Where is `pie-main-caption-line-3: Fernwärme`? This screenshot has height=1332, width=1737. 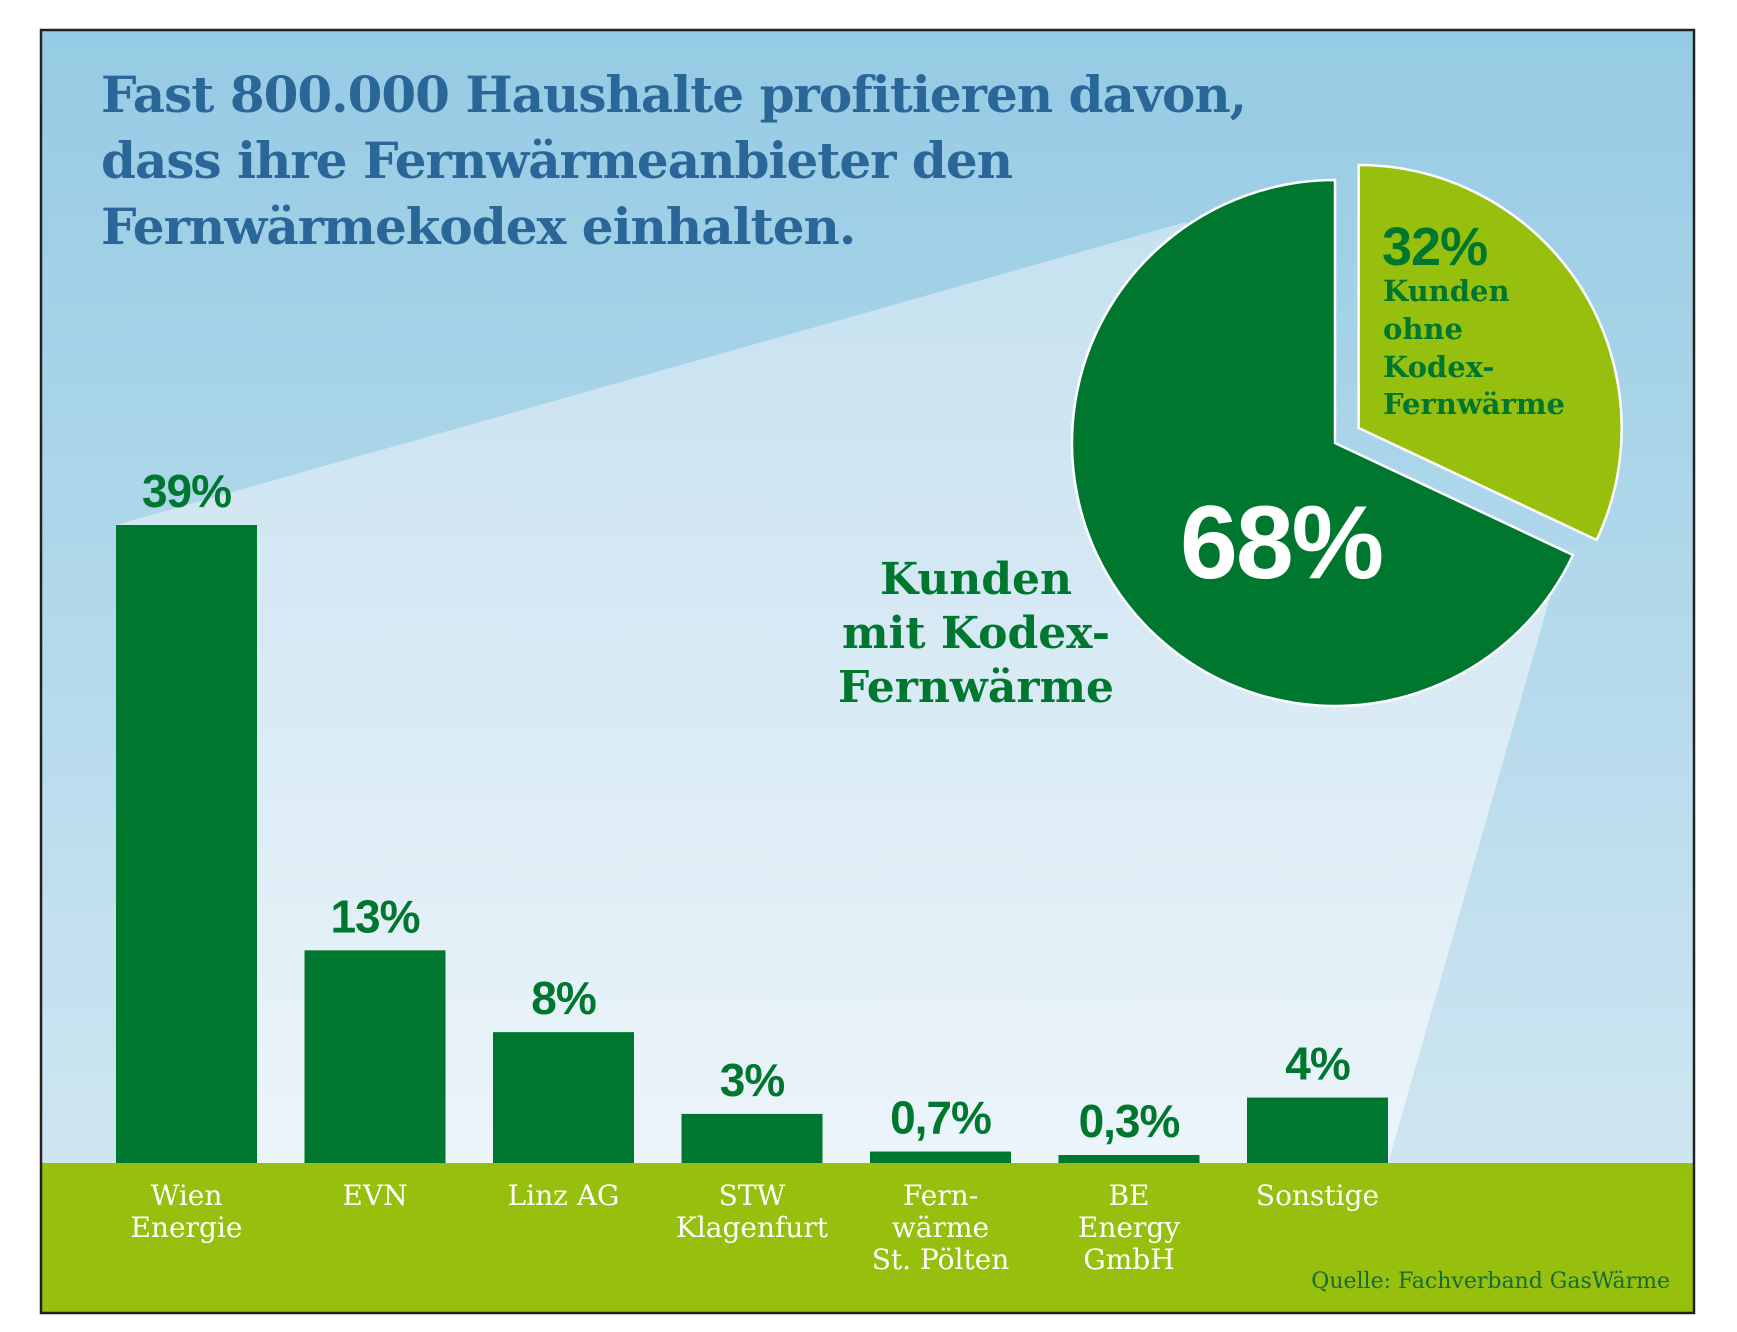
pie-main-caption-line-3: Fernwärme is located at coordinates (976, 687).